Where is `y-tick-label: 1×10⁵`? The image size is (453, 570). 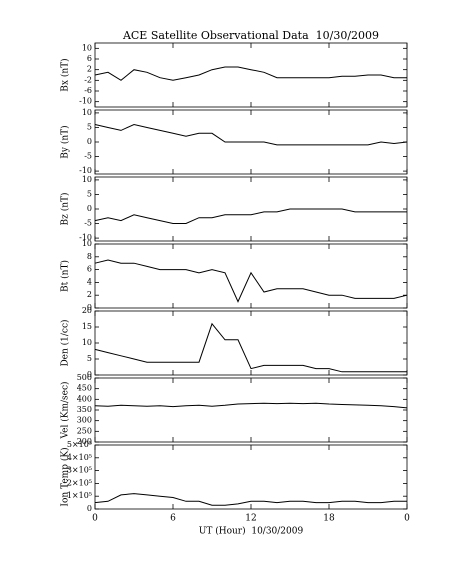
y-tick-label: 1×10⁵ is located at coordinates (79, 495).